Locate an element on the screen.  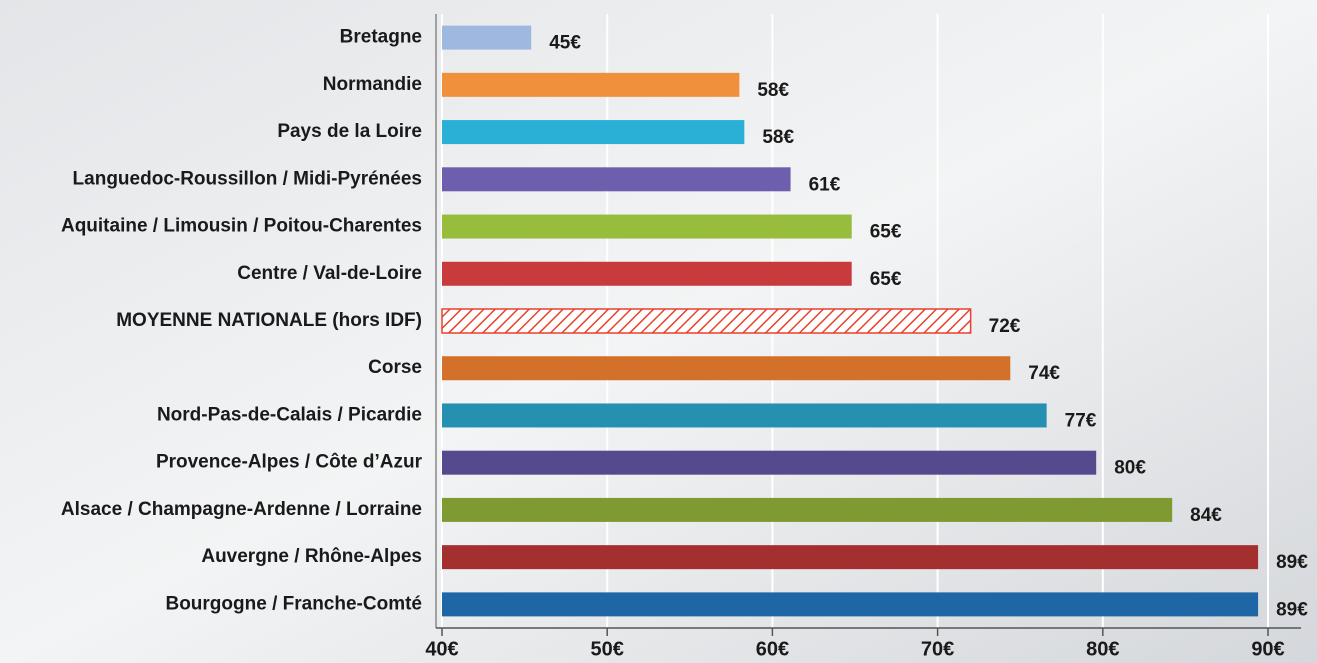
category-label: Languedoc-Roussillon / Midi-Pyrénées is located at coordinates (247, 178).